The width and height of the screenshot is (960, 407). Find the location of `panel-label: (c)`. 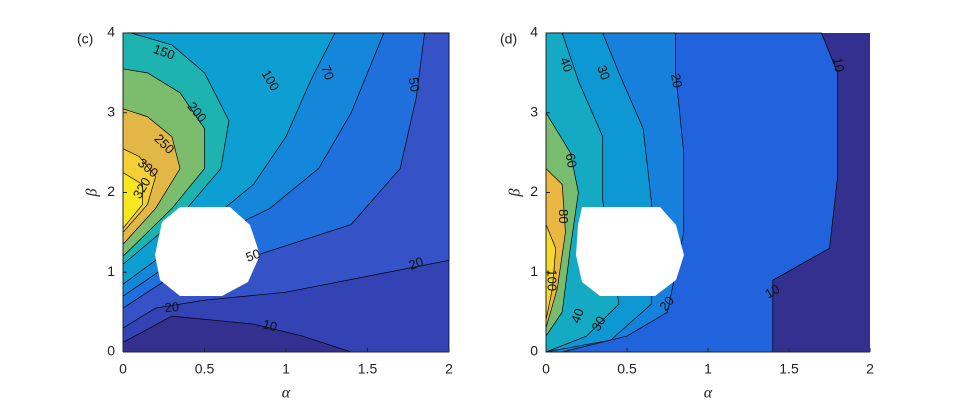

panel-label: (c) is located at coordinates (85, 39).